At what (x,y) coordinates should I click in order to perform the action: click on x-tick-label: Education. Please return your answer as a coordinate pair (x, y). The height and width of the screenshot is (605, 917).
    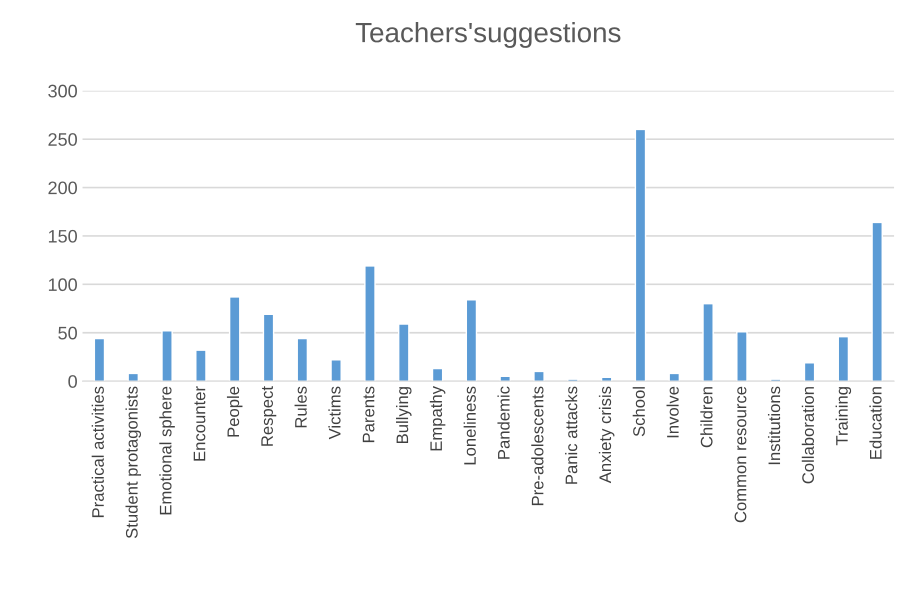
    Looking at the image, I should click on (875, 423).